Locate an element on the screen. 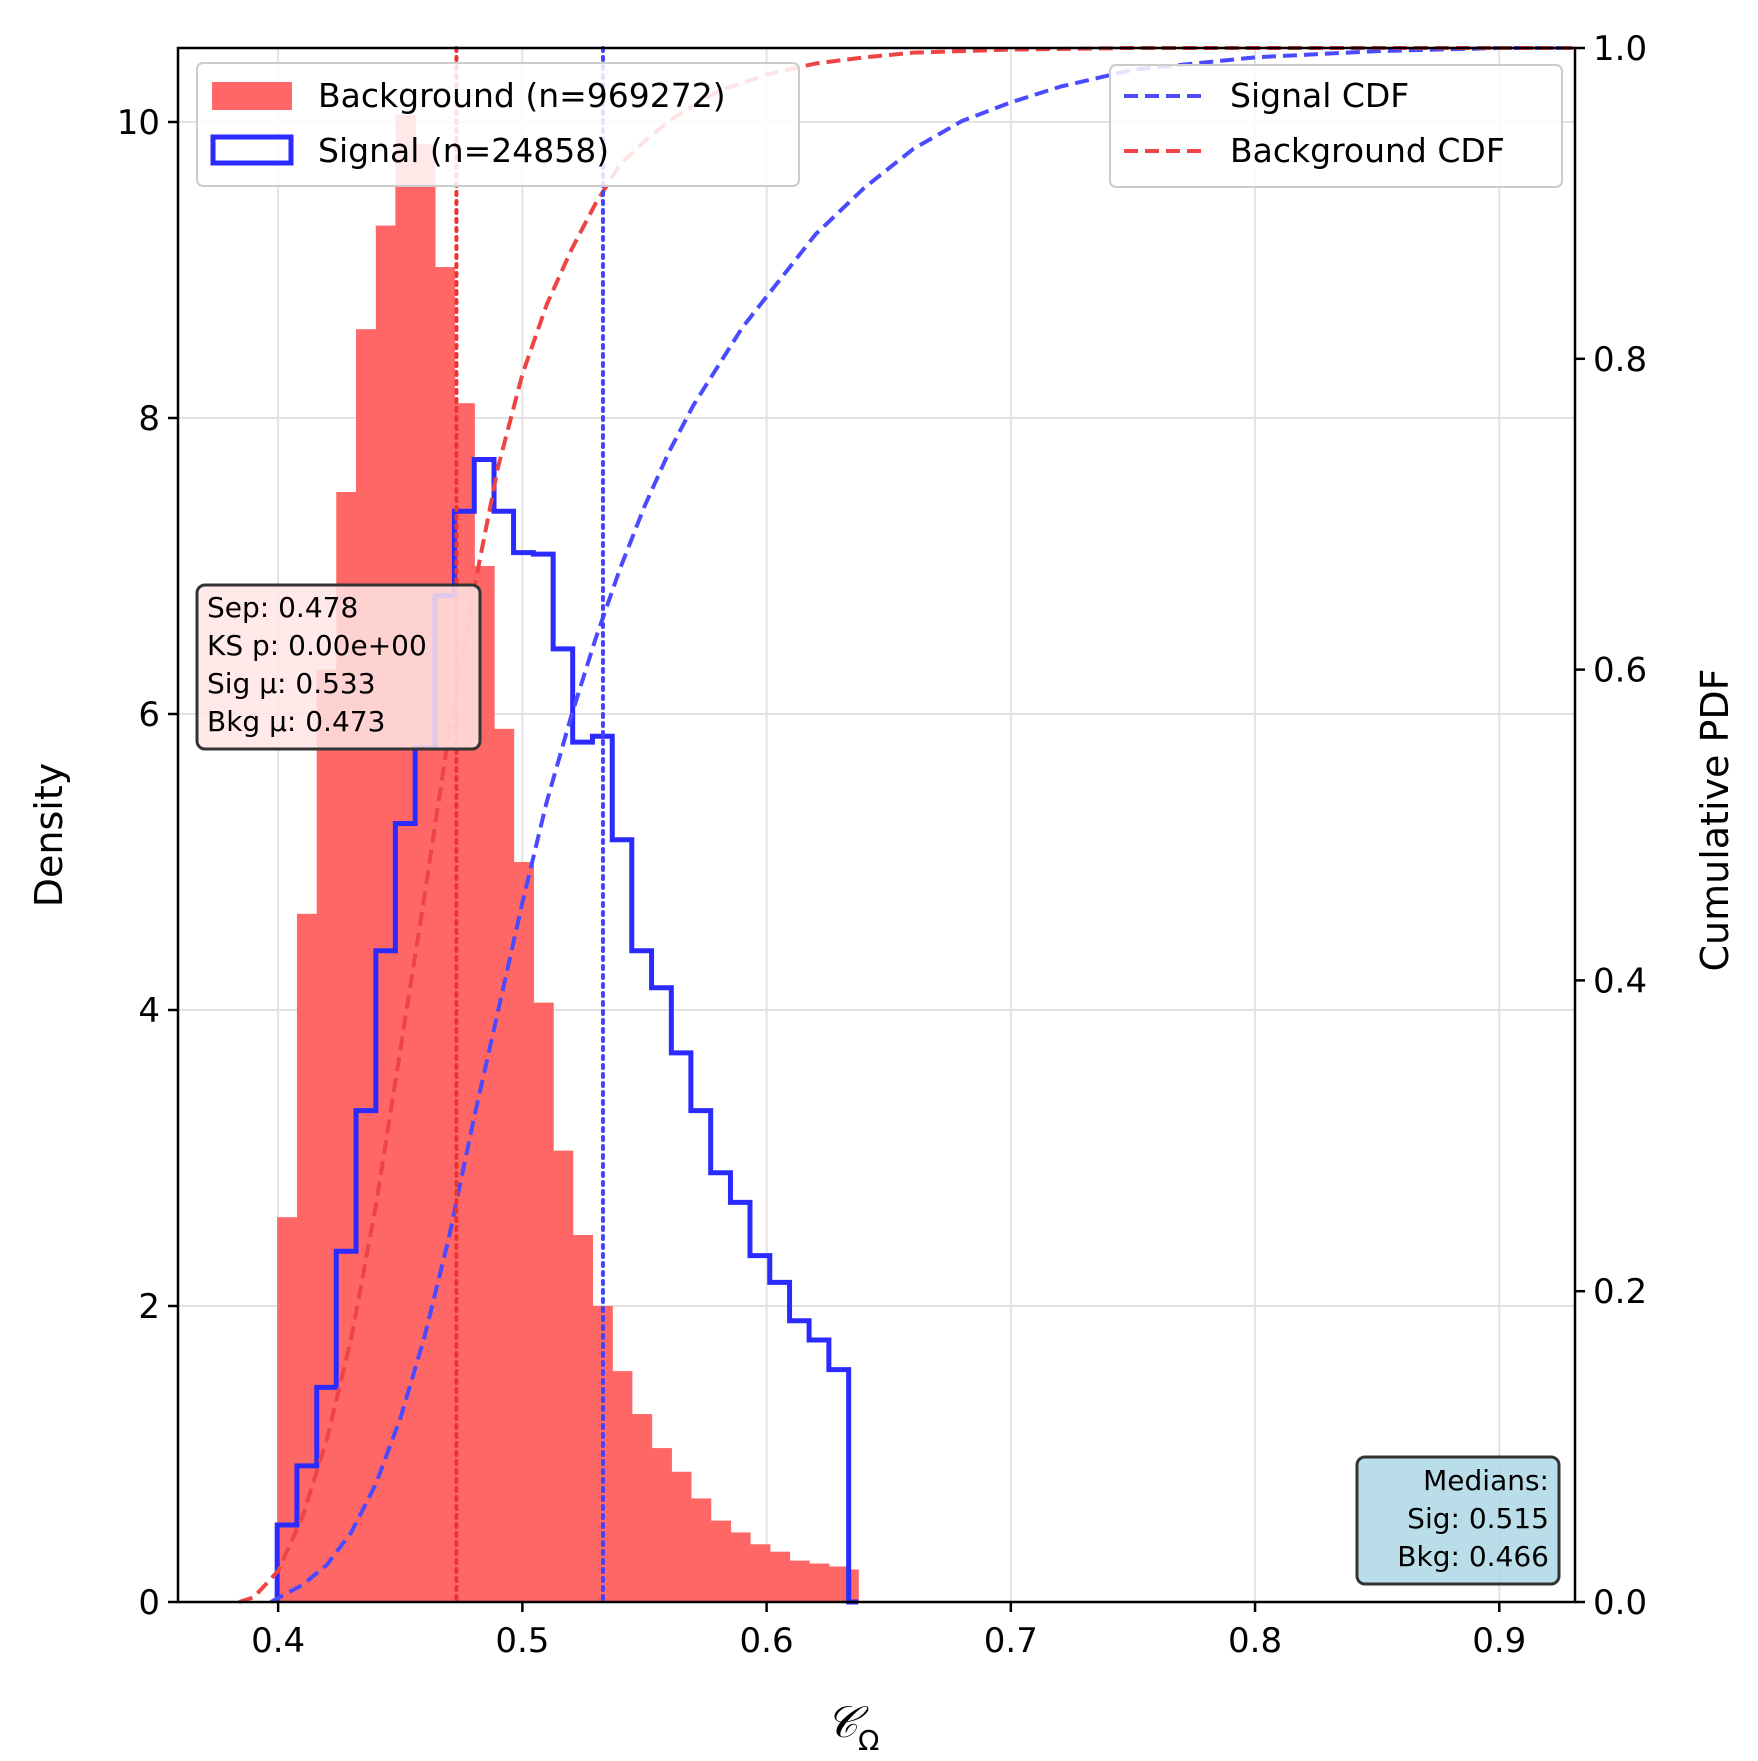 The image size is (1758, 1761). y2-tick-label: 0.0 is located at coordinates (1620, 1603).